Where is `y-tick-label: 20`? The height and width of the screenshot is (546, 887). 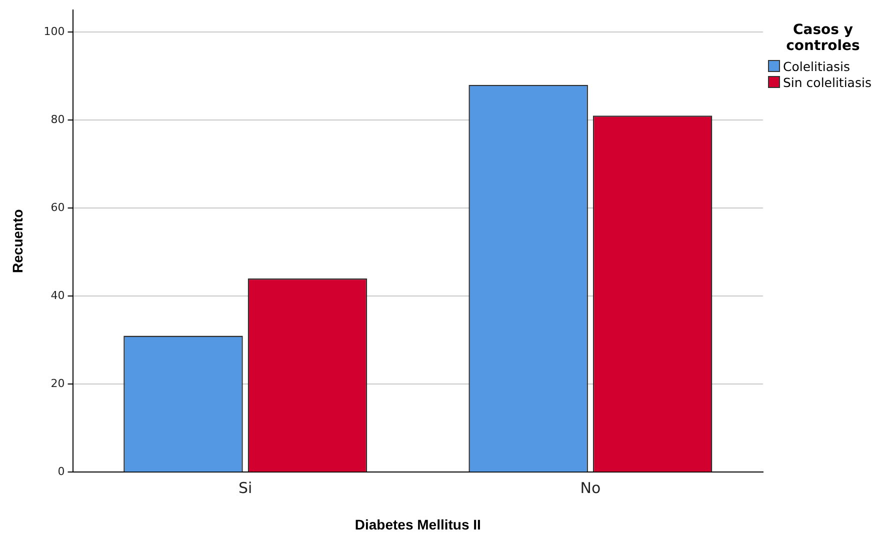
y-tick-label: 20 is located at coordinates (57, 383).